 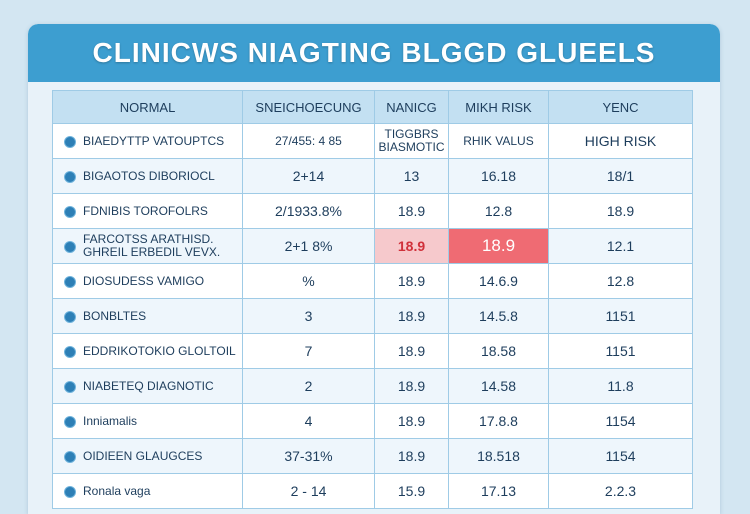 What do you see at coordinates (152, 245) in the screenshot?
I see `row-label: FARCOTSS ARATHISD. GHREIL ERBEDIL VEVX.` at bounding box center [152, 245].